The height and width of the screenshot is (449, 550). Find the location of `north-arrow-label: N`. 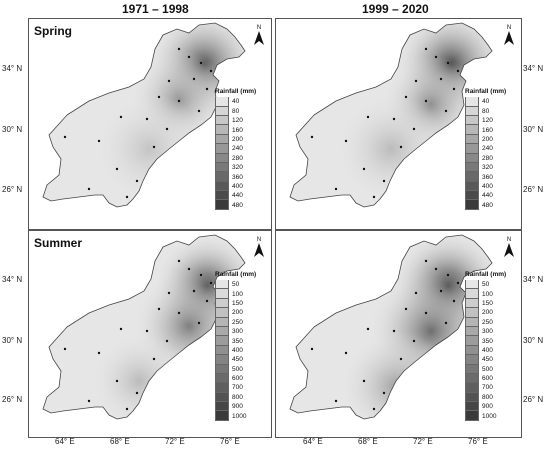

north-arrow-label: N is located at coordinates (509, 240).